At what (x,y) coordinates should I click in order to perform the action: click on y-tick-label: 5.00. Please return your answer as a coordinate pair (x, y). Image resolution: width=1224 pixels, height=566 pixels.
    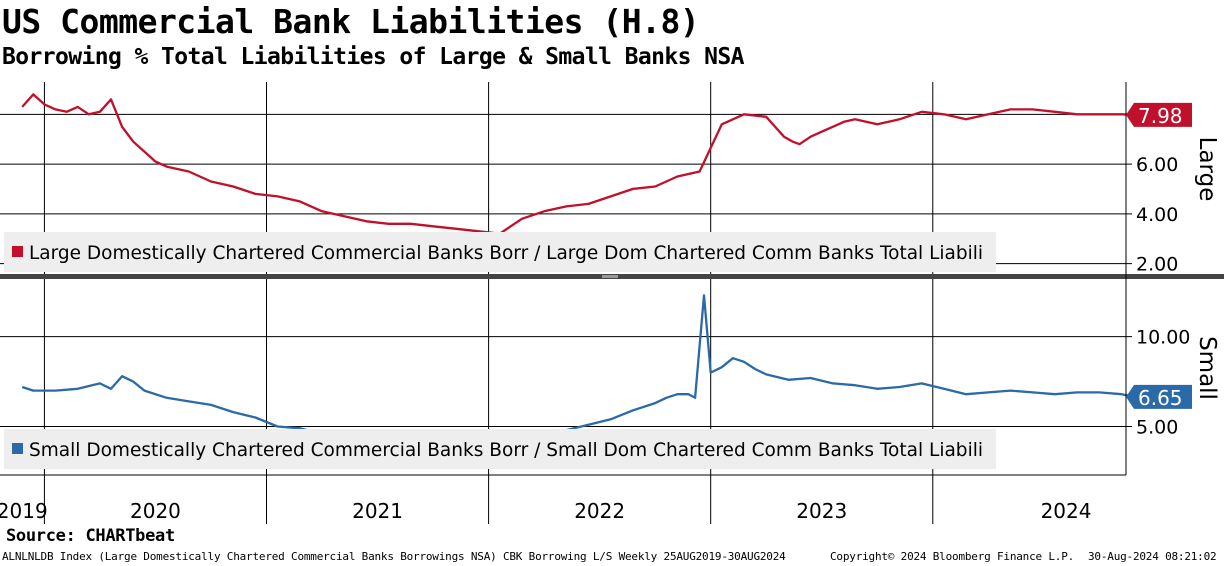
    Looking at the image, I should click on (1157, 428).